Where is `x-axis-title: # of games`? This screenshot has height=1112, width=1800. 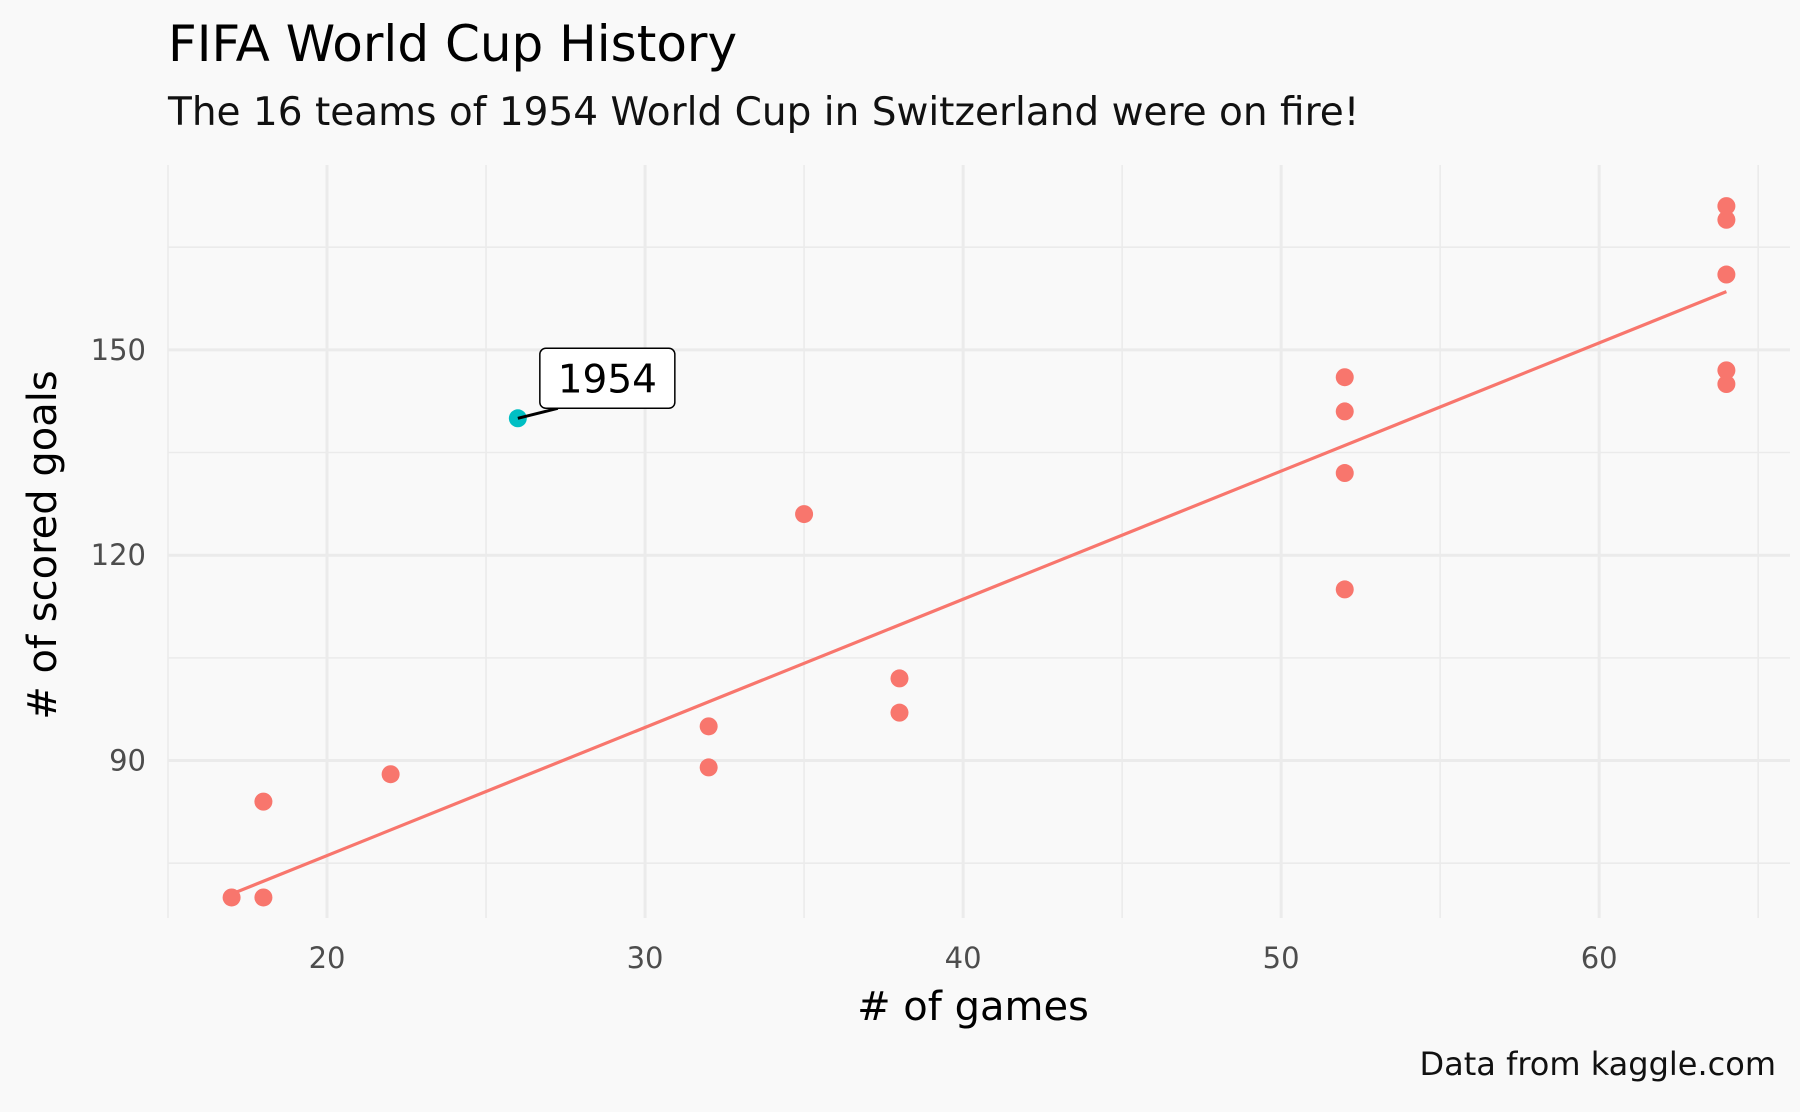 x-axis-title: # of games is located at coordinates (973, 1007).